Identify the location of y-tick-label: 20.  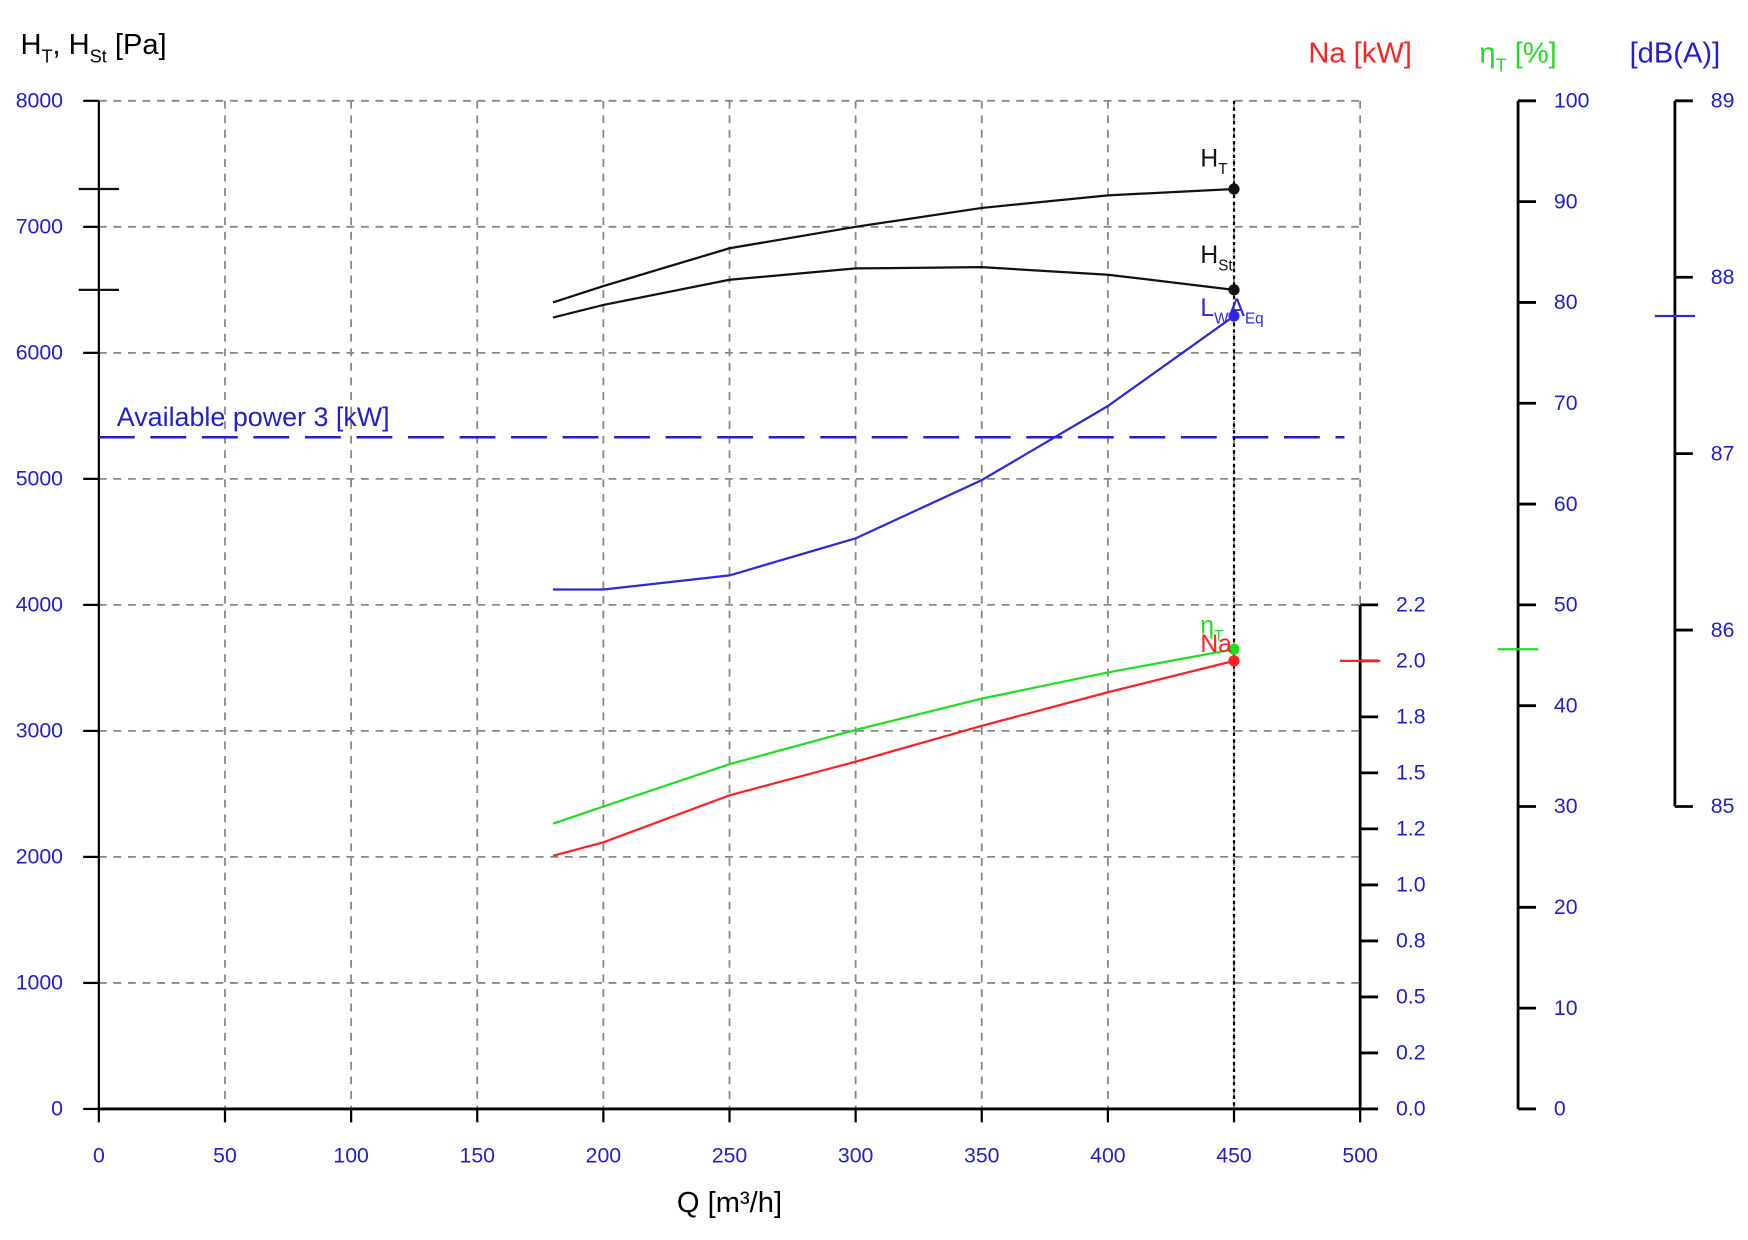
(1566, 907).